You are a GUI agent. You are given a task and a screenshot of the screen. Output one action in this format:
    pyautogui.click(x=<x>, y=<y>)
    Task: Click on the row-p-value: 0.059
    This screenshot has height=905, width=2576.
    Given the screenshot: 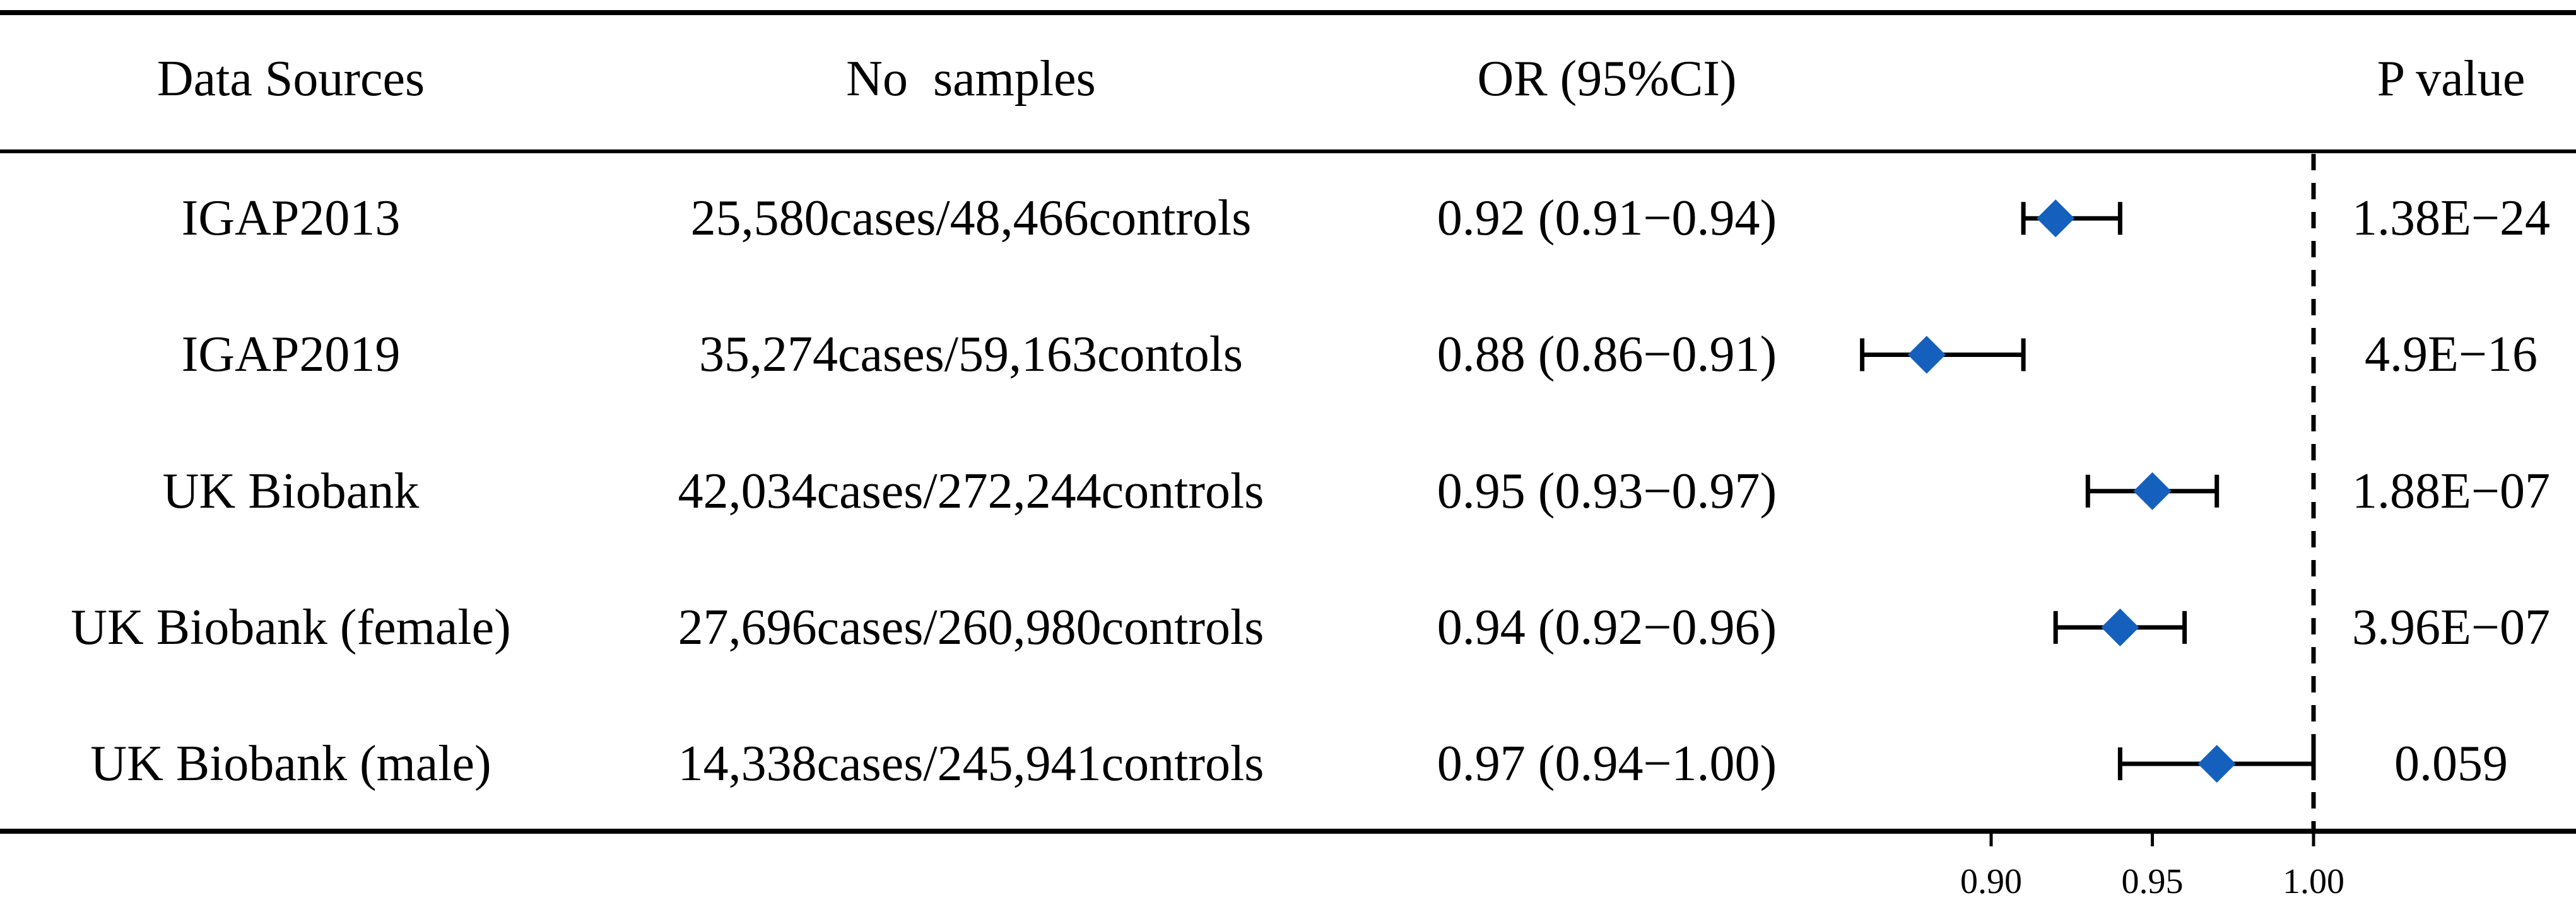 What is the action you would take?
    pyautogui.click(x=2451, y=764)
    